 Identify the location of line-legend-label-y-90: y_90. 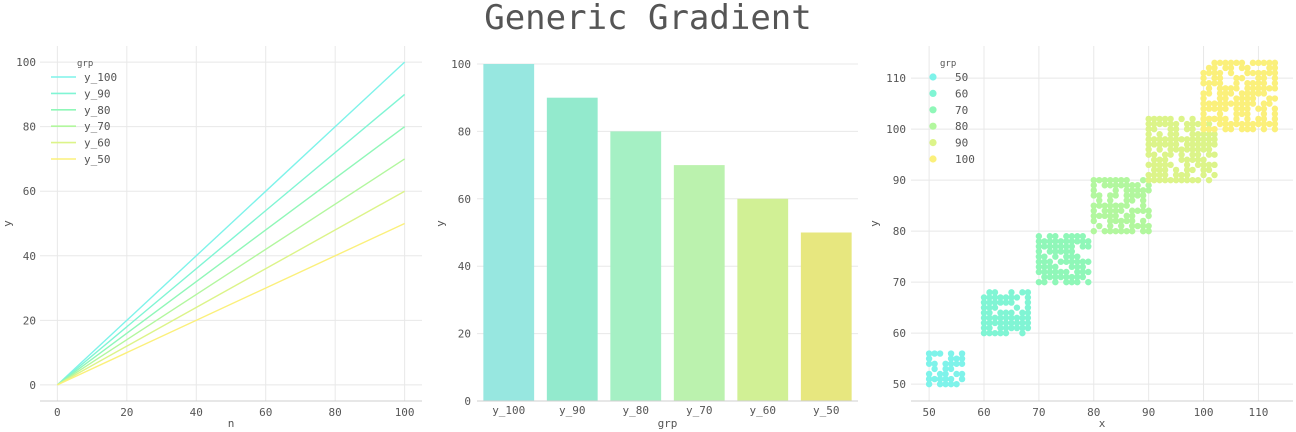
(97, 93).